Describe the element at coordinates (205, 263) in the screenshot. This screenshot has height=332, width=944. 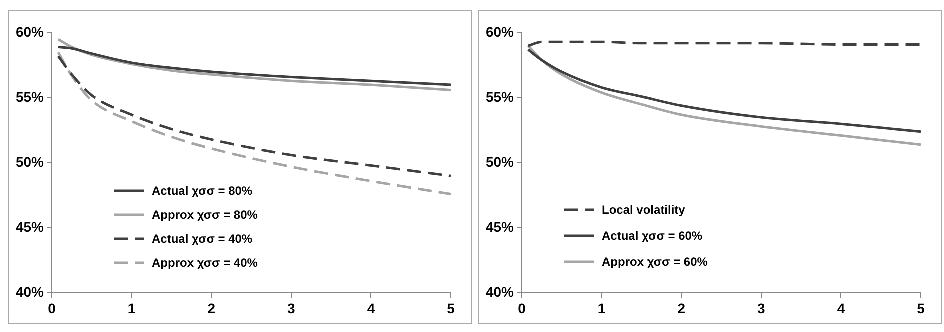
I see `legend-label: Approx χσσ = 40%` at that location.